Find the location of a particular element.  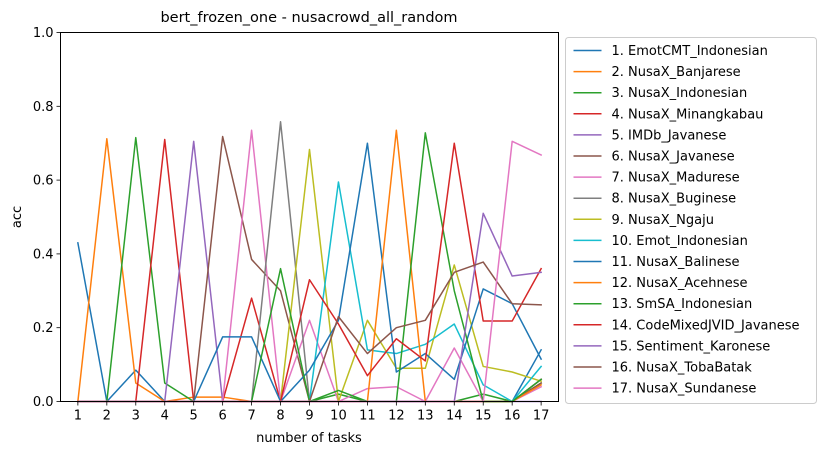

y-axis-label: acc is located at coordinates (17, 217).